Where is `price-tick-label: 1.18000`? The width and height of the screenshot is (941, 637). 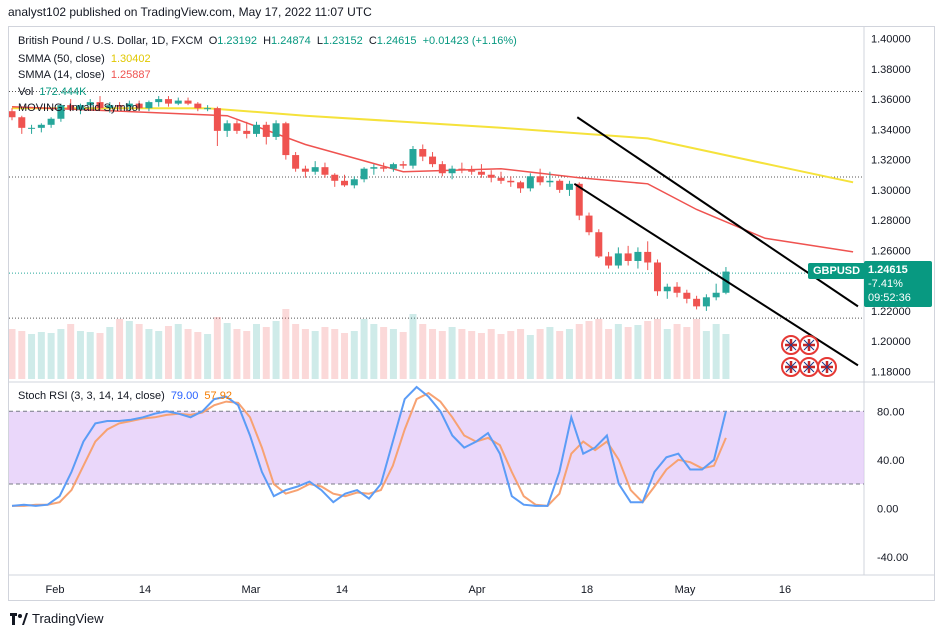 price-tick-label: 1.18000 is located at coordinates (891, 372).